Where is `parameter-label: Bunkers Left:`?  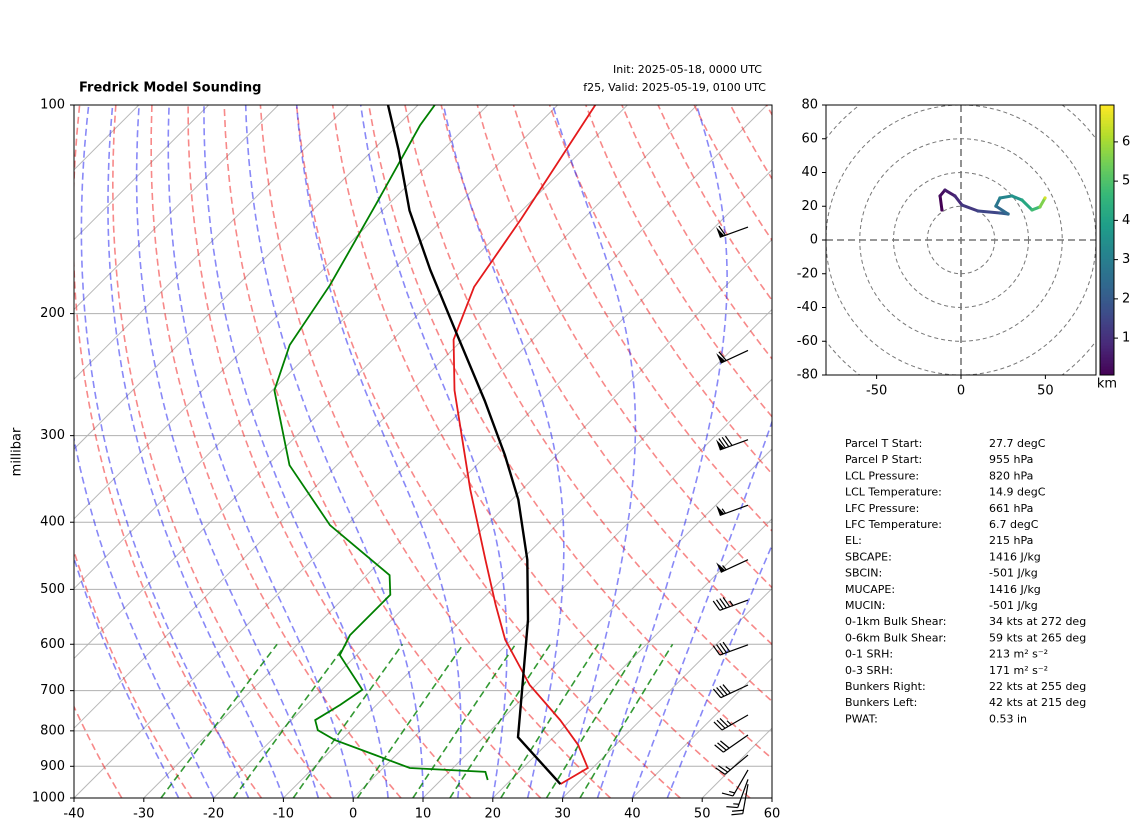 parameter-label: Bunkers Left: is located at coordinates (881, 702).